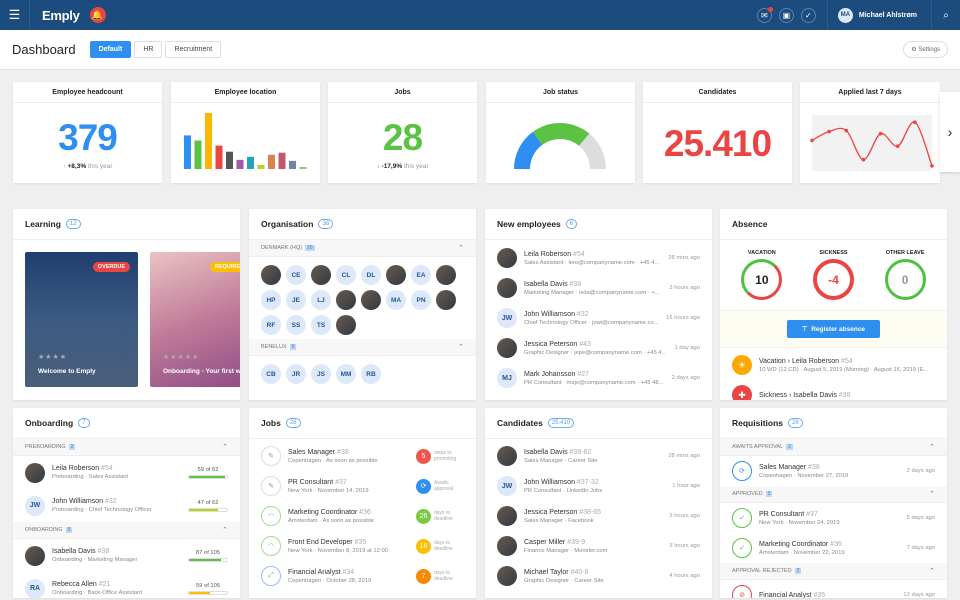 The image size is (960, 600). What do you see at coordinates (371, 275) in the screenshot?
I see `member-avatar: DL` at bounding box center [371, 275].